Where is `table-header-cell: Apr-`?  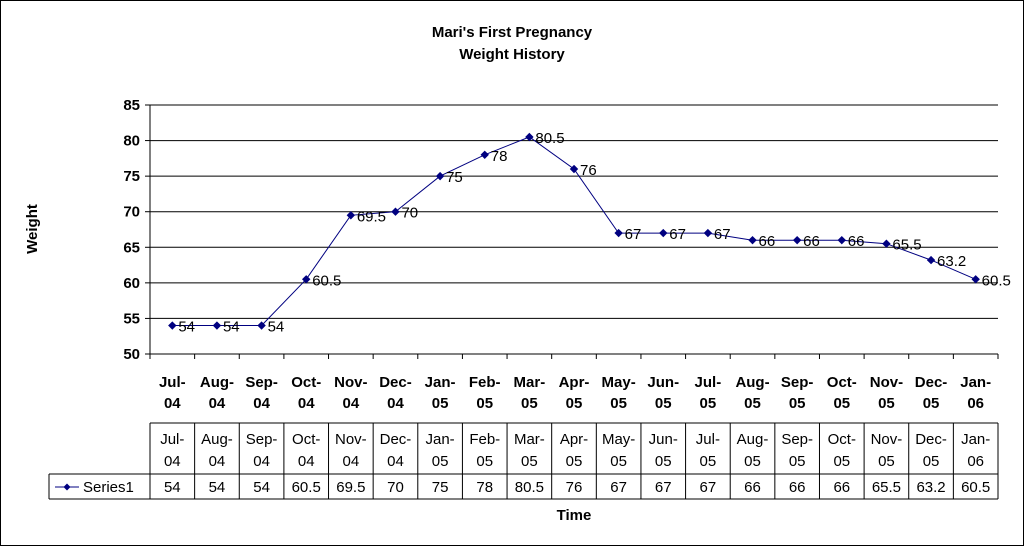
table-header-cell: Apr- is located at coordinates (574, 439).